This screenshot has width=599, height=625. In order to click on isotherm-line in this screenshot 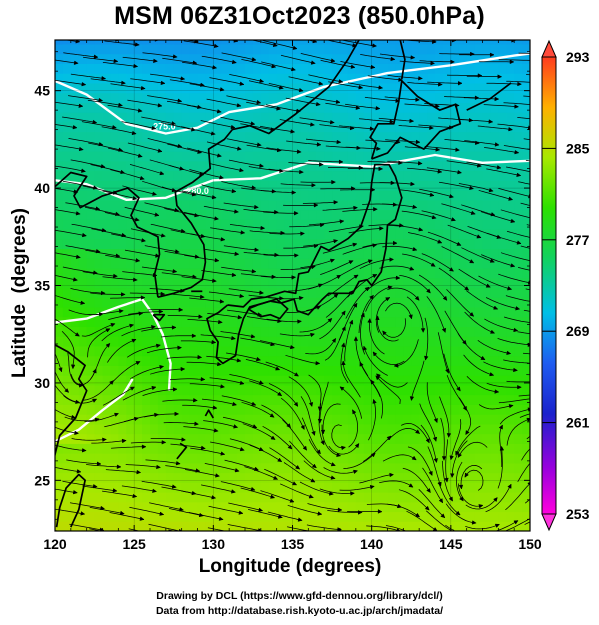, I will do `click(94, 410)`.